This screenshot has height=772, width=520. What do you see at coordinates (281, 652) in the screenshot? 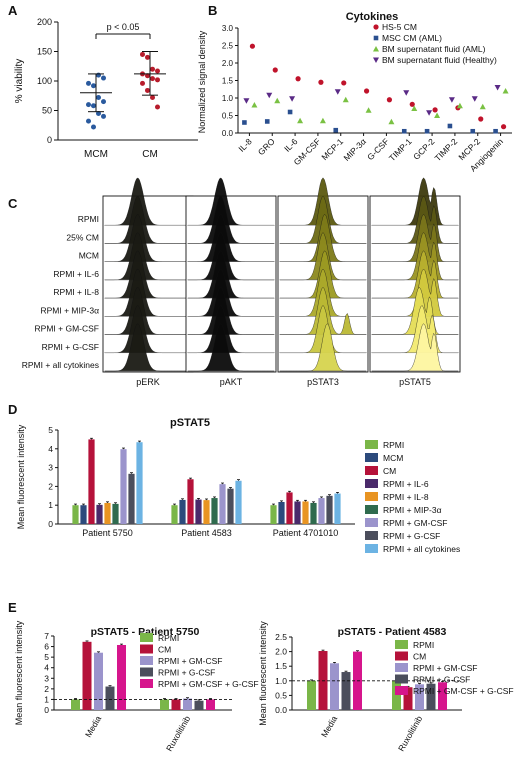
I see `panel-e2-y-tick-label: 2.0` at bounding box center [281, 652].